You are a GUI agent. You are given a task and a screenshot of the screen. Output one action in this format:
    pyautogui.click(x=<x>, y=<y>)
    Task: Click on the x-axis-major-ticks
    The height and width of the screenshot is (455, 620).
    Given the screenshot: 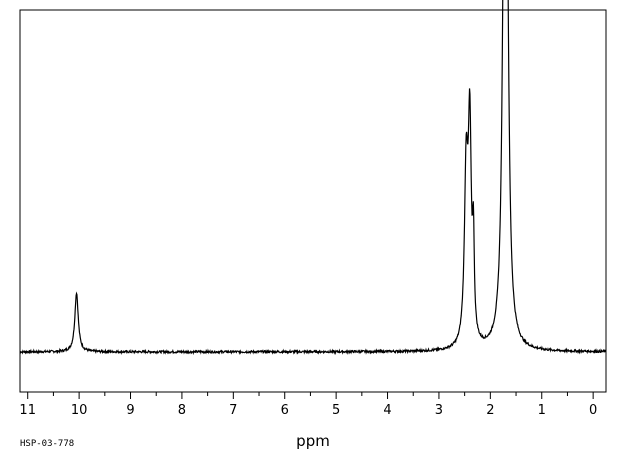 What is the action you would take?
    pyautogui.click(x=310, y=395)
    